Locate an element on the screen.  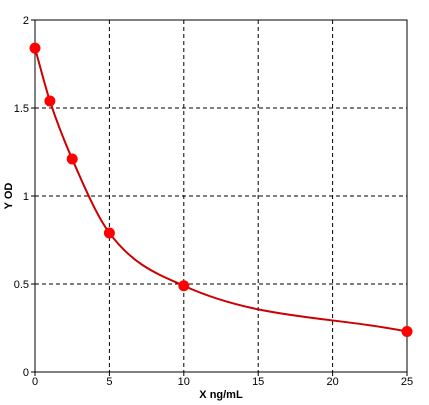
y-axis-title: Y OD is located at coordinates (9, 196).